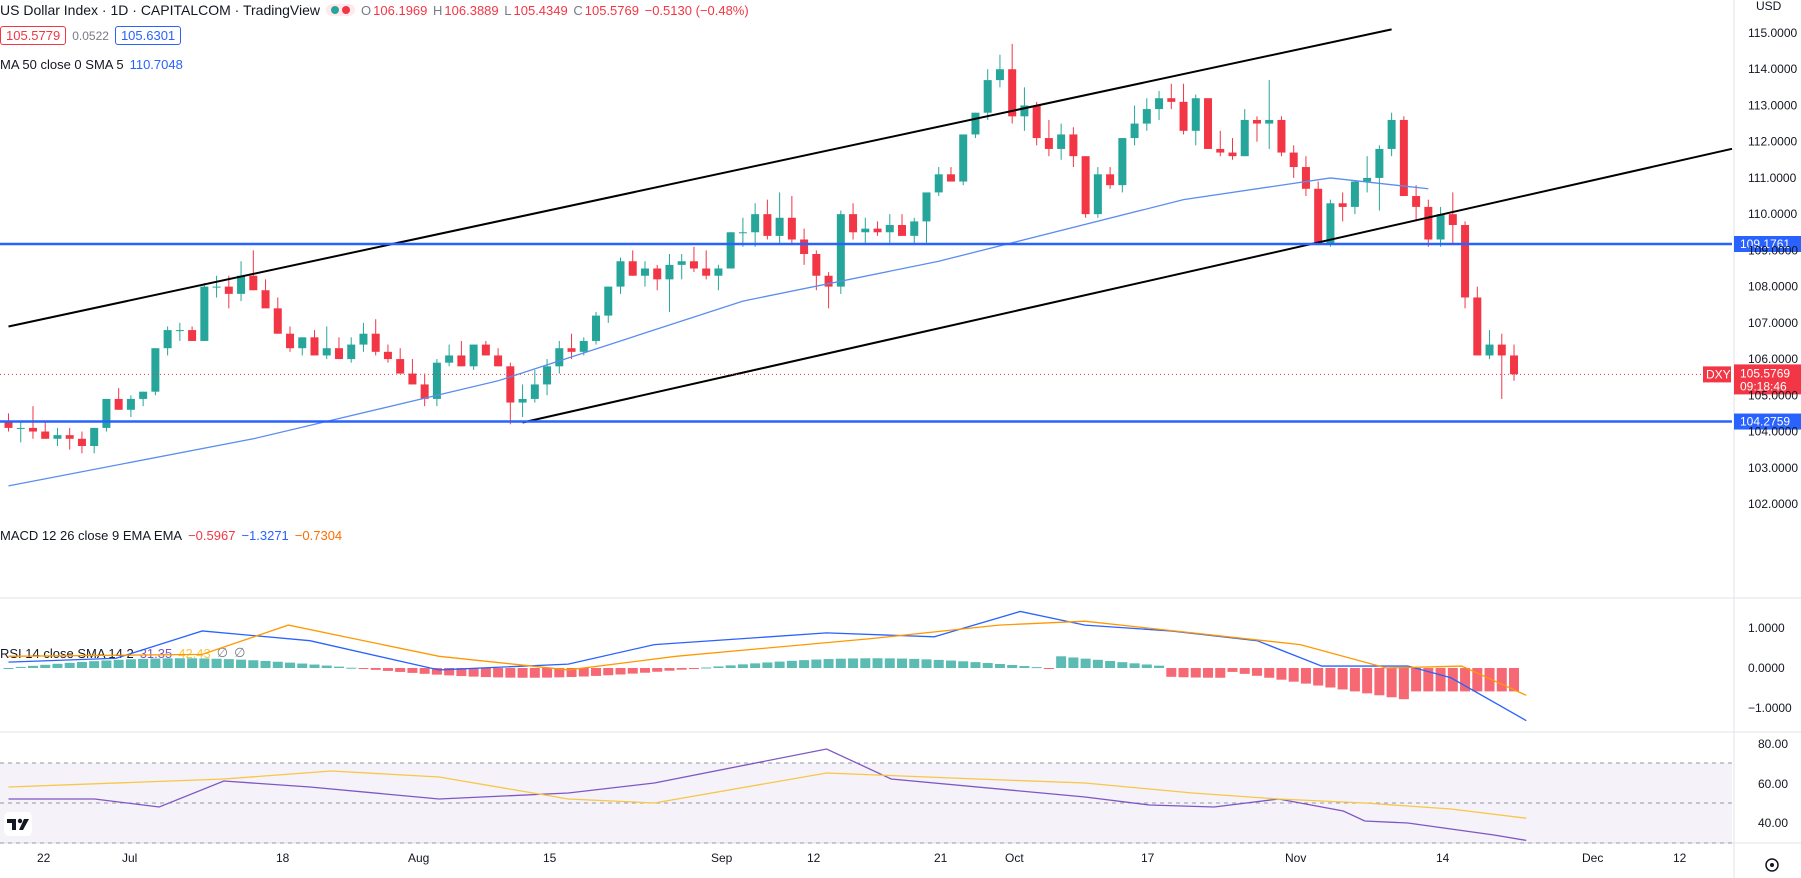 The height and width of the screenshot is (878, 1801). Describe the element at coordinates (18, 824) in the screenshot. I see `tradingview-logo-icon` at that location.